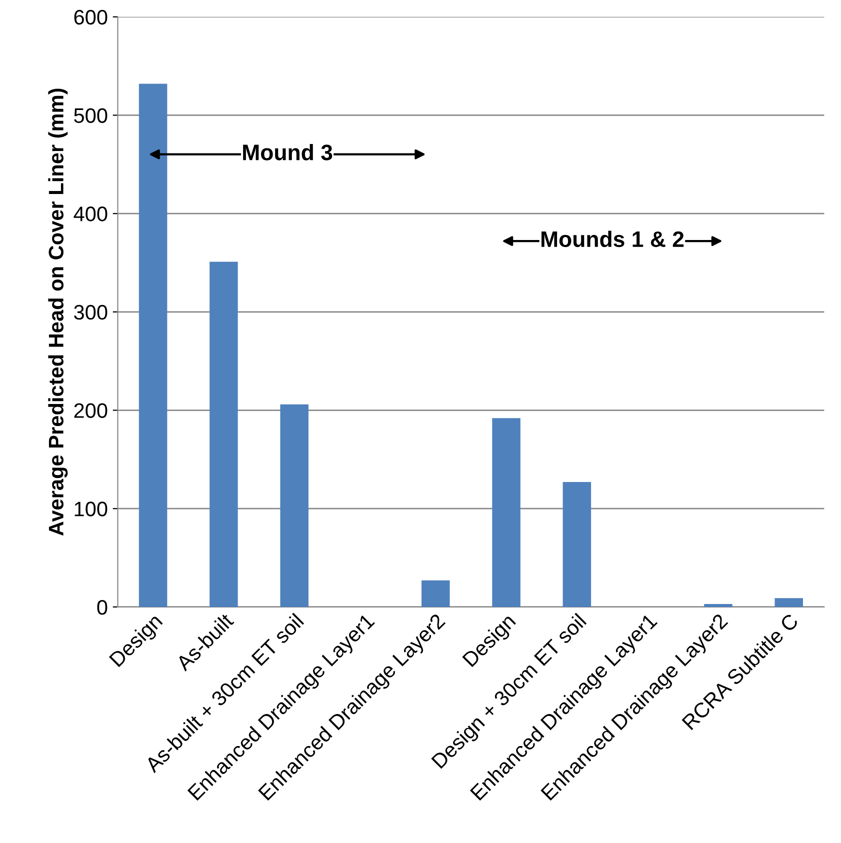 Image resolution: width=841 pixels, height=843 pixels. What do you see at coordinates (102, 607) in the screenshot?
I see `y-tick-label: 0` at bounding box center [102, 607].